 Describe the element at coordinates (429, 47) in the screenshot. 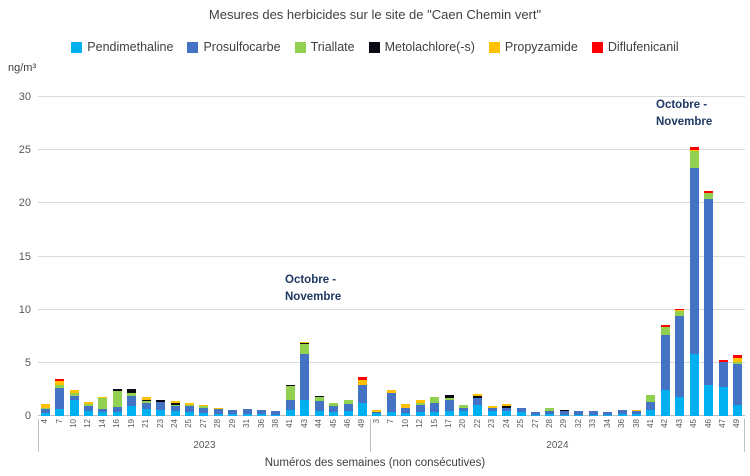

I see `legend-label: Metolachlore(-s)` at that location.